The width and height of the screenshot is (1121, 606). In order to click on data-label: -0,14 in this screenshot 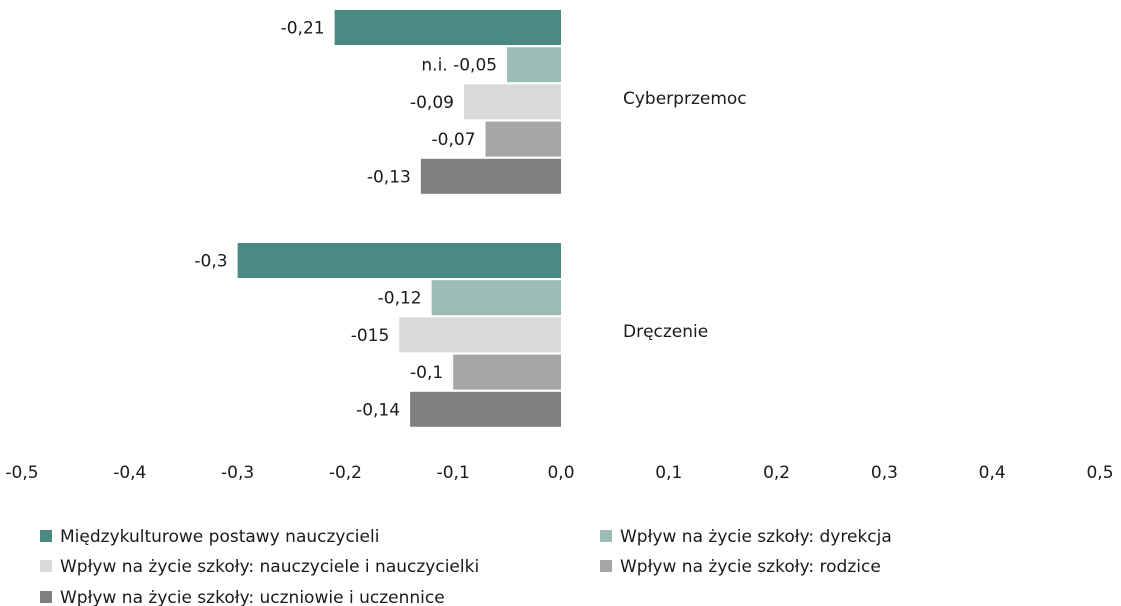, I will do `click(378, 410)`.